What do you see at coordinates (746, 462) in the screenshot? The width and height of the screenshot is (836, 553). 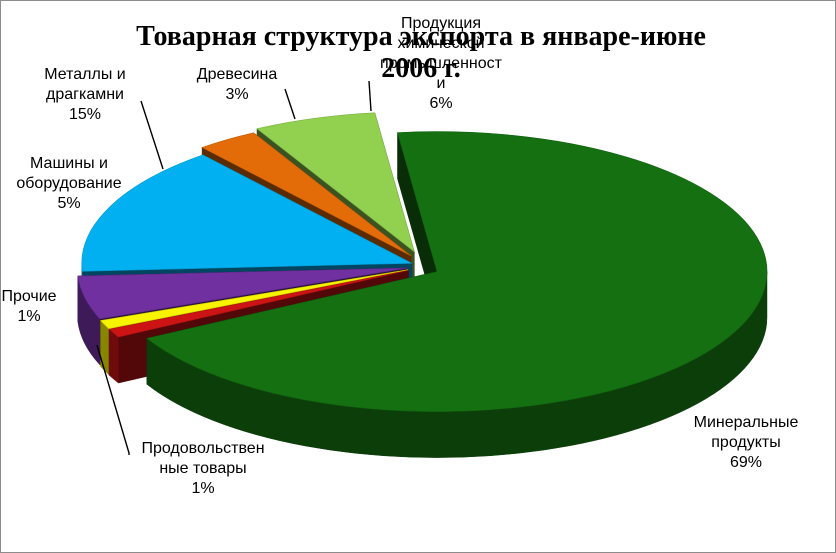 I see `slice-label-line: 69%` at bounding box center [746, 462].